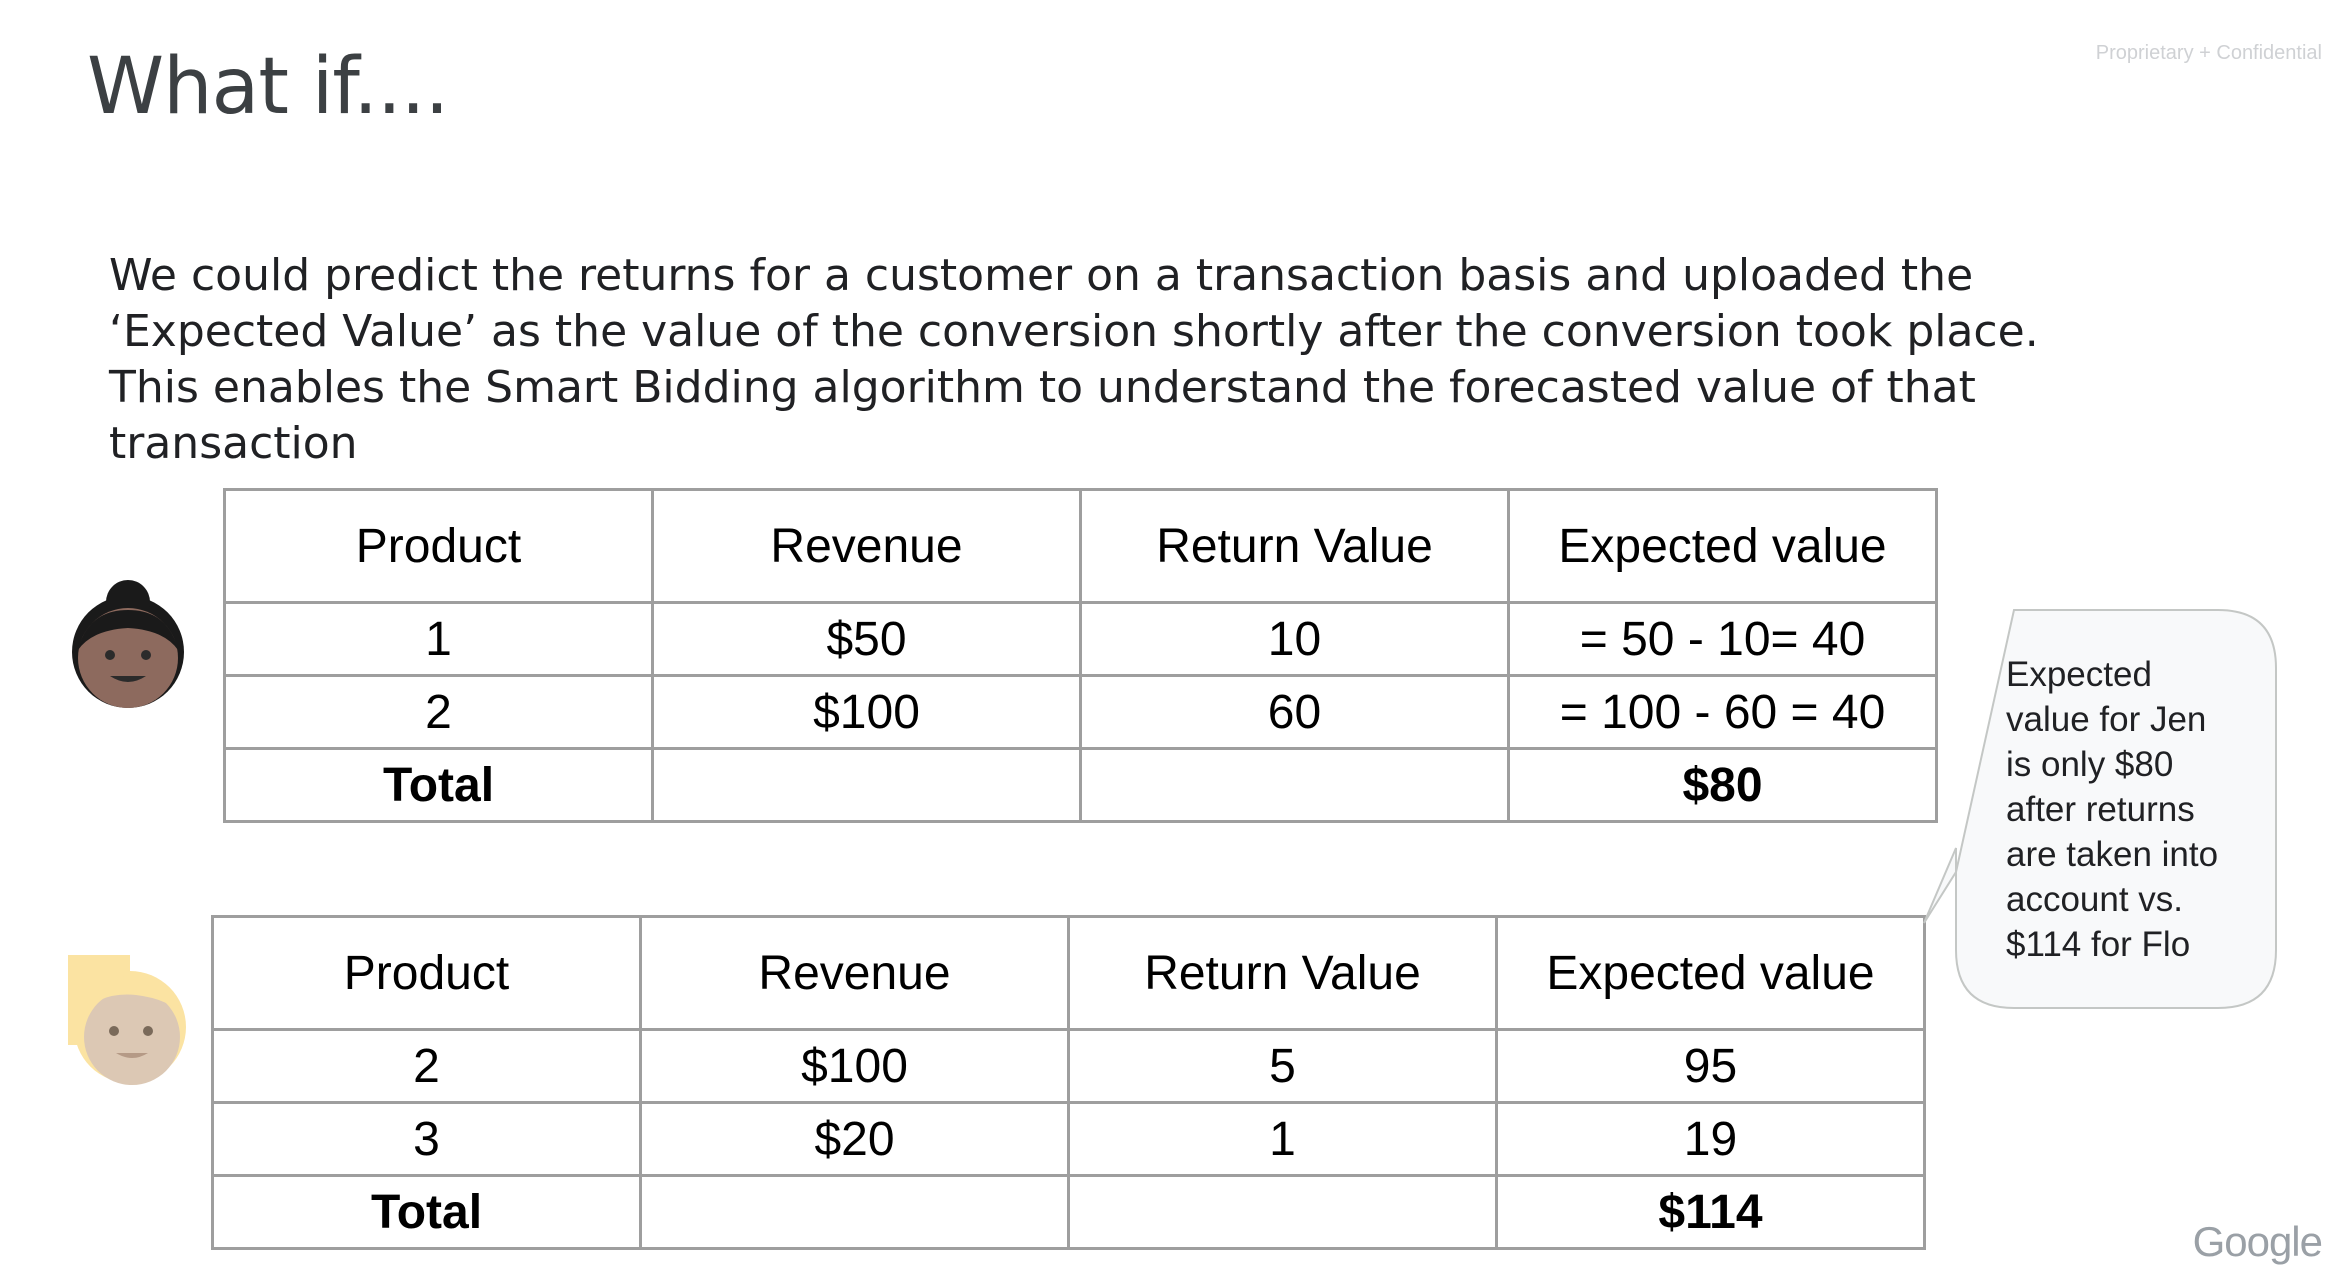  What do you see at coordinates (128, 647) in the screenshot?
I see `dark-hair-bun-avatar-icon` at bounding box center [128, 647].